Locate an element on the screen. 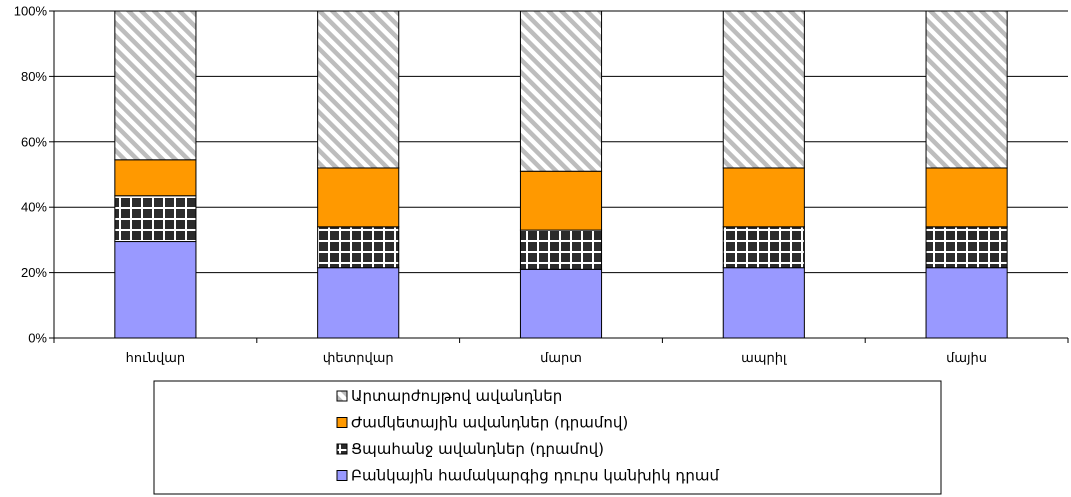 The width and height of the screenshot is (1071, 497). x-tick-label: մարտ is located at coordinates (561, 357).